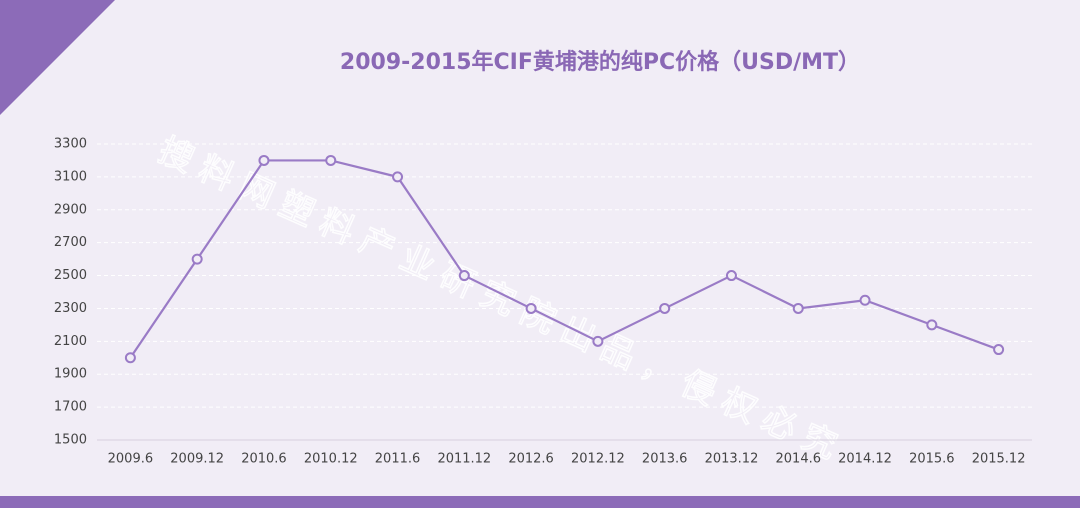 Image resolution: width=1080 pixels, height=508 pixels. What do you see at coordinates (70, 242) in the screenshot?
I see `y-tick-label: 2700` at bounding box center [70, 242].